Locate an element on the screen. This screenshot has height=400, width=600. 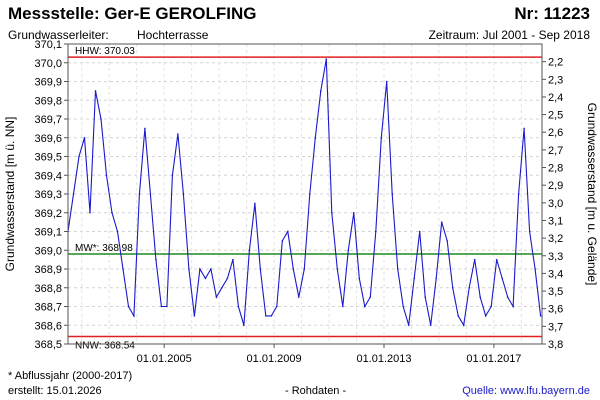
reference-line-label: NNW: 368.54 is located at coordinates (105, 346).